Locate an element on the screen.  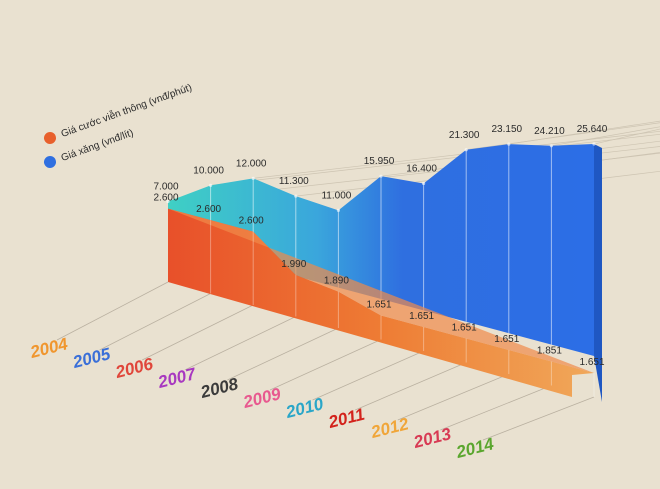
year-label-2013: 2013 is located at coordinates (432, 438).